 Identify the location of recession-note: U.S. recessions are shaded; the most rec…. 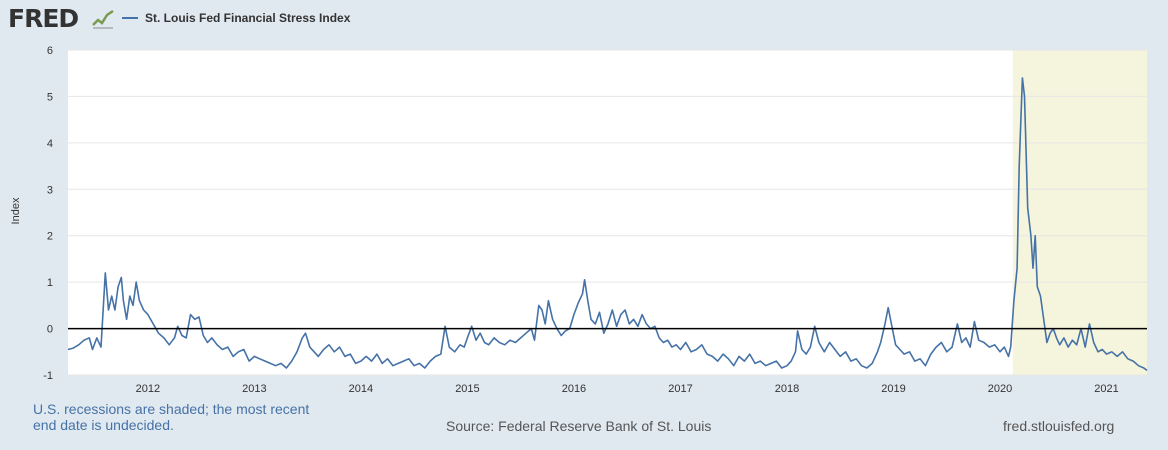
(183, 417).